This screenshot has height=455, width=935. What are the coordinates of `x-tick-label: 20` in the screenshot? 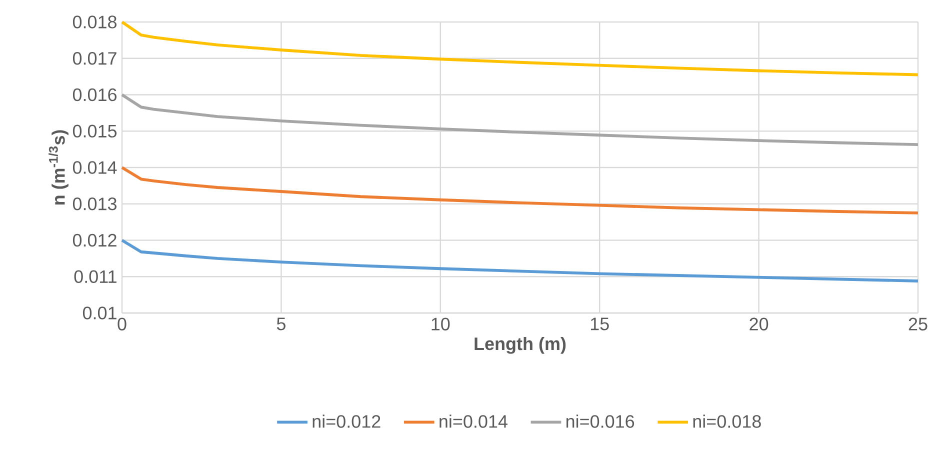 It's located at (759, 324).